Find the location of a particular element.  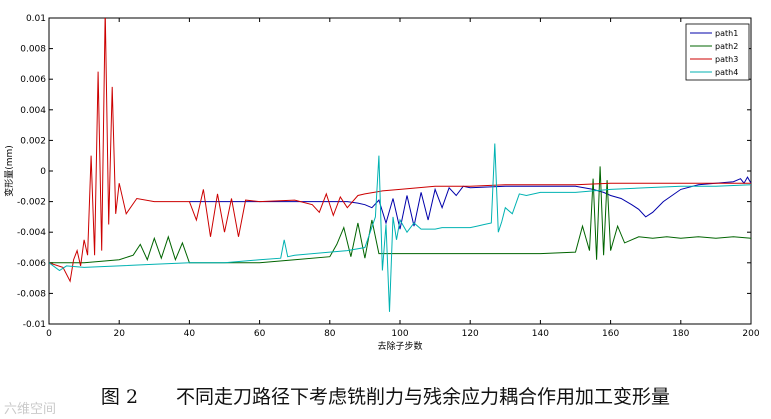

y-axis-label: 变形量(mm) is located at coordinates (9, 171).